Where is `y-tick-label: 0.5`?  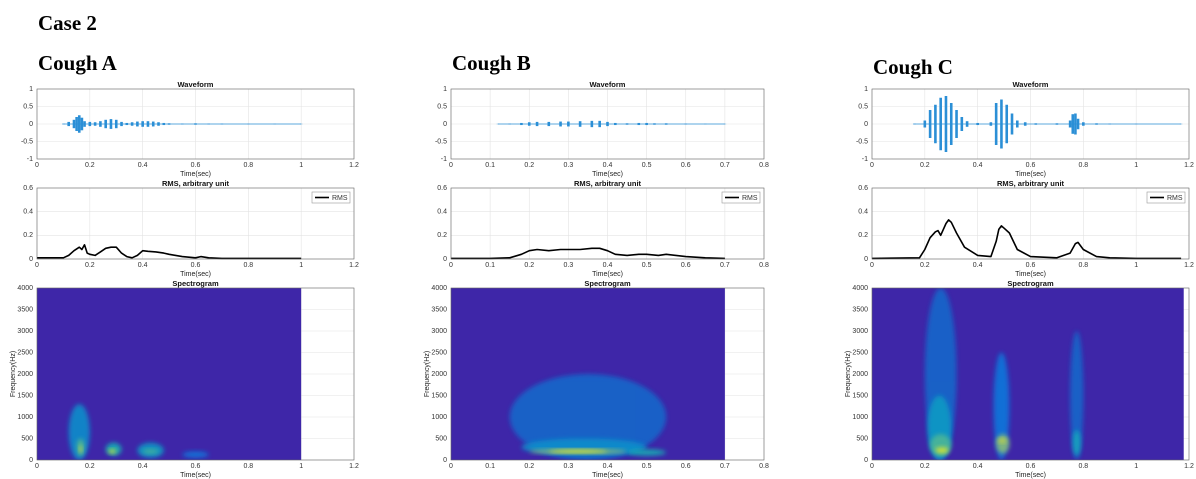 y-tick-label: 0.5 is located at coordinates (863, 106).